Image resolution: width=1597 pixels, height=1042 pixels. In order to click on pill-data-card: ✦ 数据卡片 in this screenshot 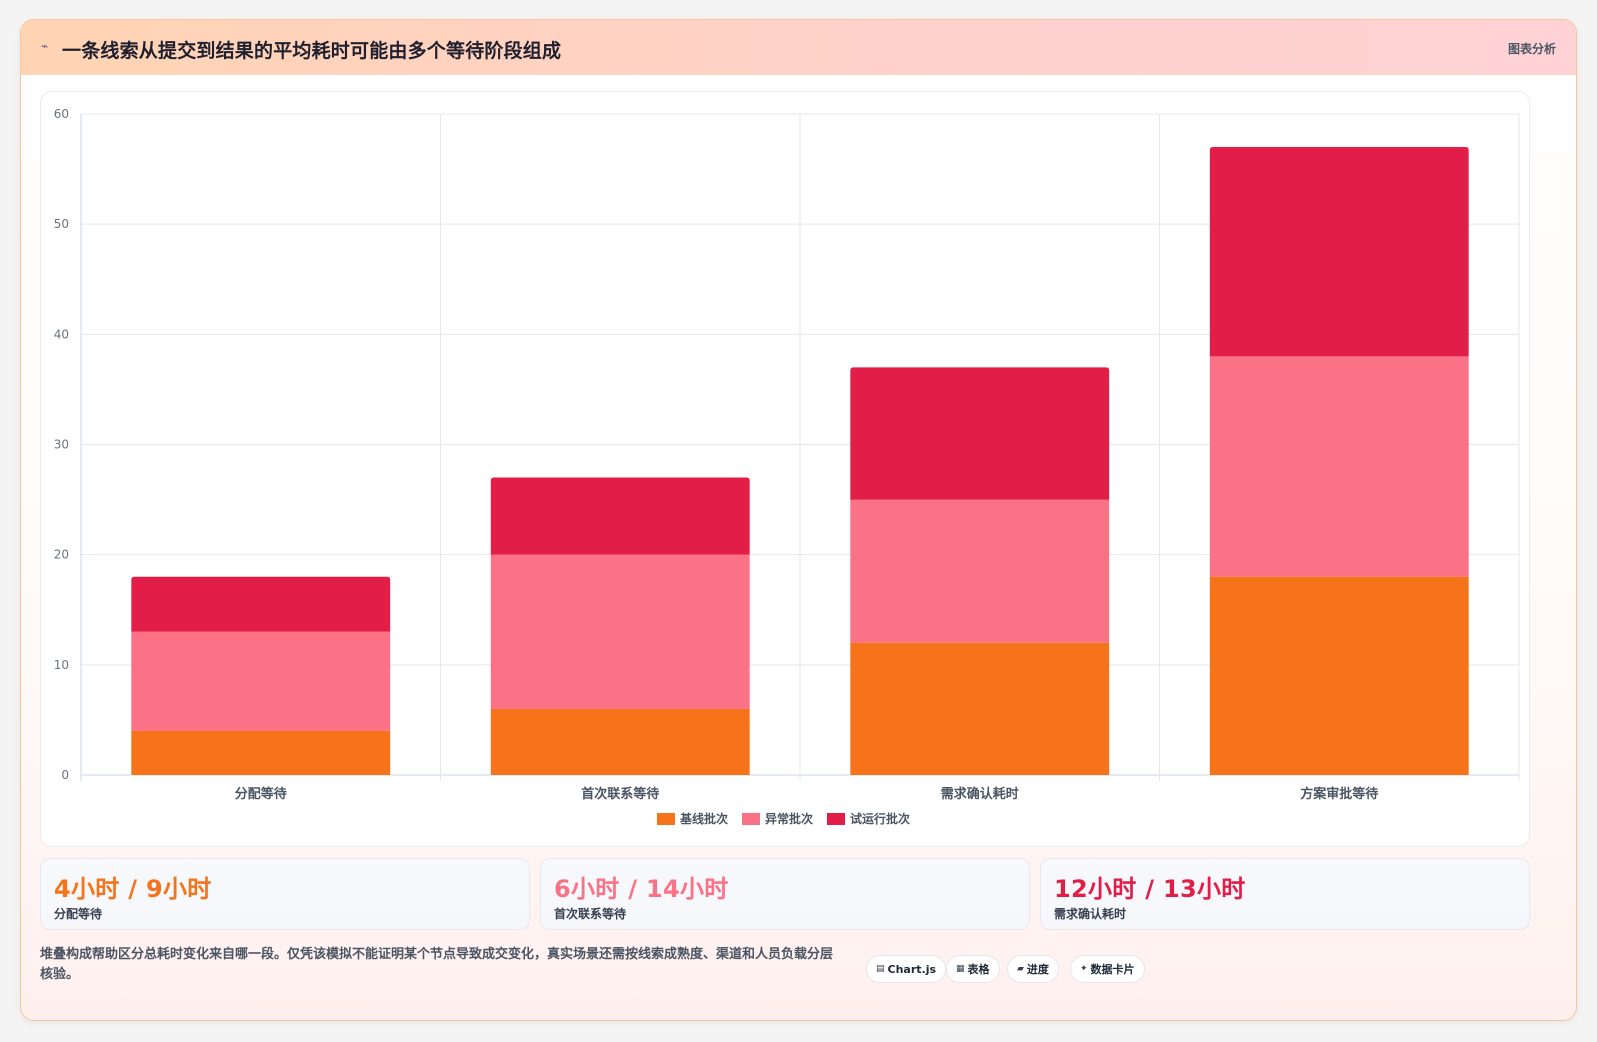, I will do `click(1107, 969)`.